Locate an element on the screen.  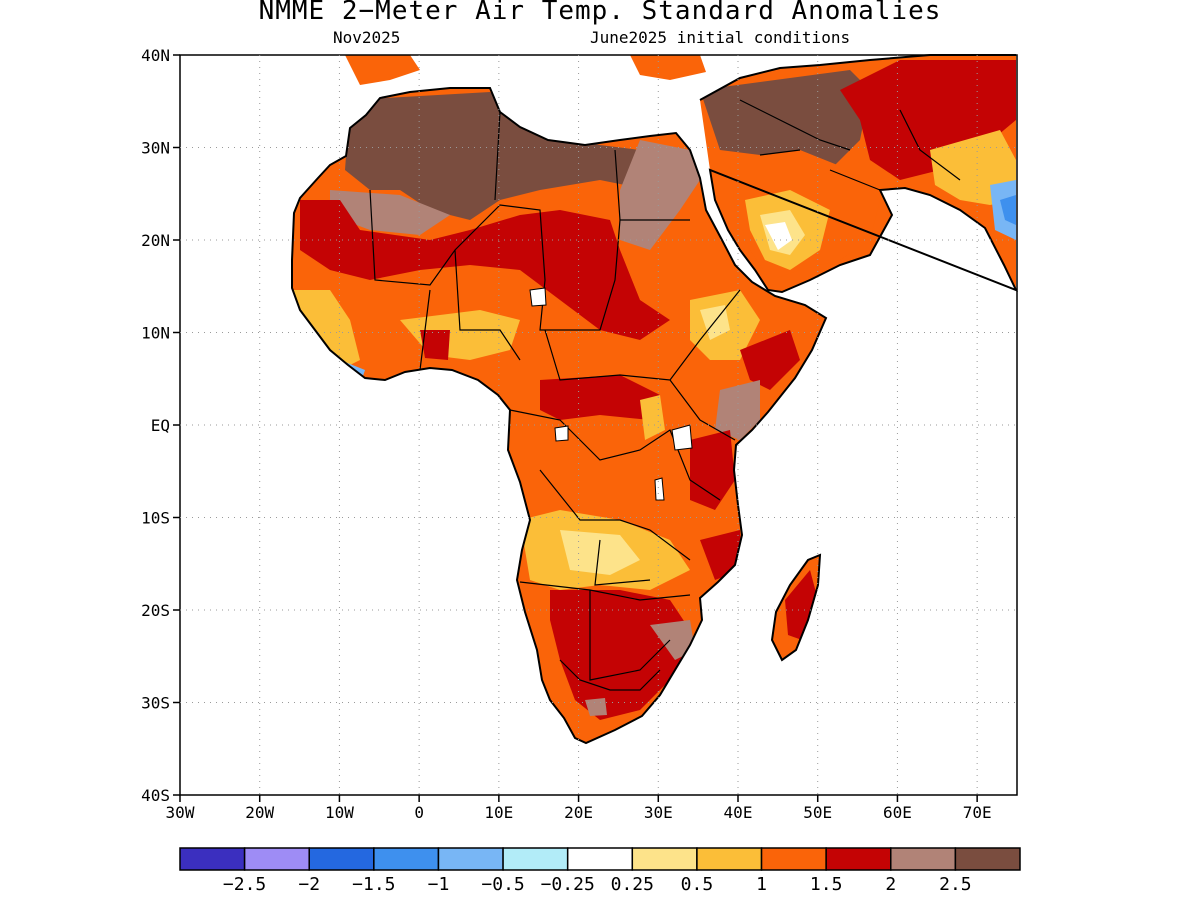
lat-tick-label: 40S is located at coordinates (155, 795).